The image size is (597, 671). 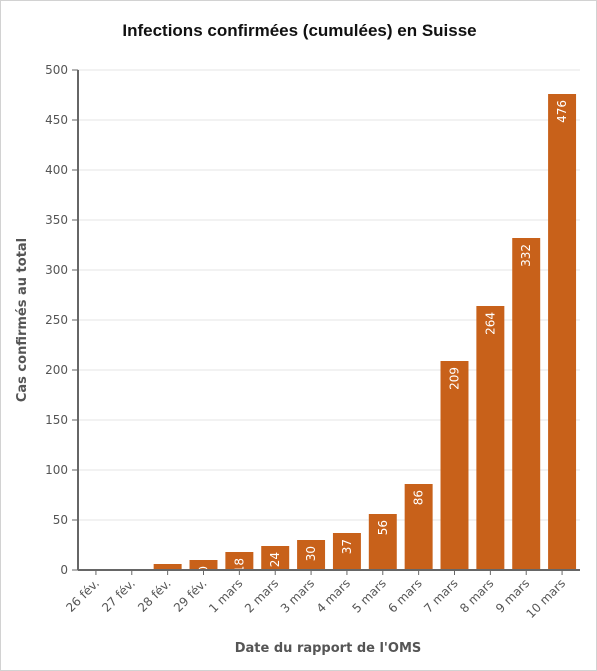 What do you see at coordinates (383, 527) in the screenshot?
I see `bar-data-label: 56` at bounding box center [383, 527].